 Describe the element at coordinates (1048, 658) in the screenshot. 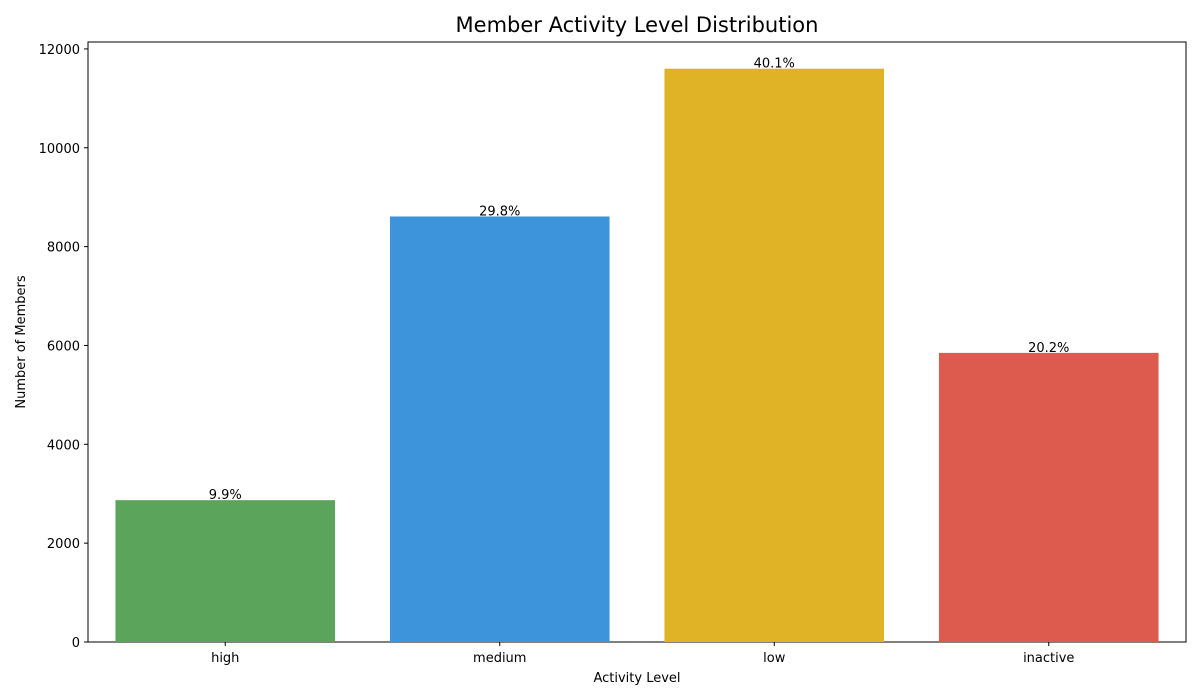

I see `x-tick-label: inactive` at that location.